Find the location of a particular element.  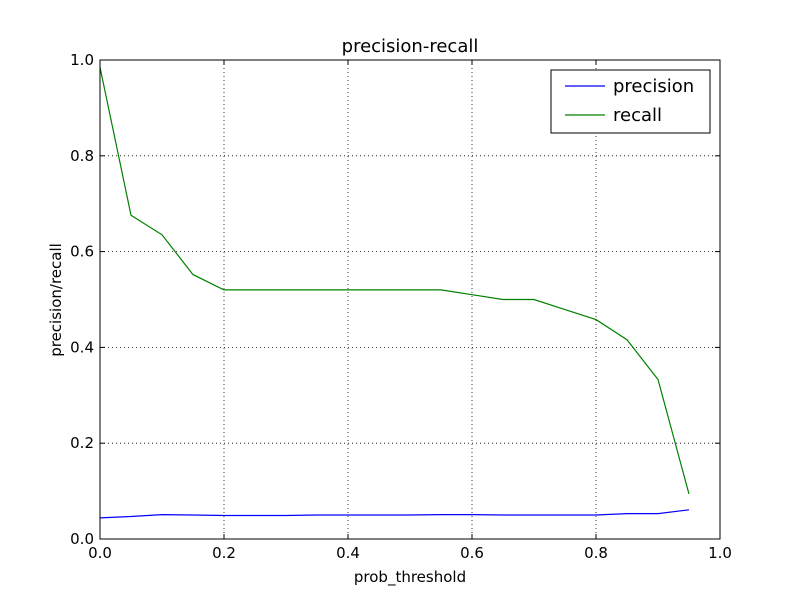

x-axis-label: prob_threshold is located at coordinates (410, 577).